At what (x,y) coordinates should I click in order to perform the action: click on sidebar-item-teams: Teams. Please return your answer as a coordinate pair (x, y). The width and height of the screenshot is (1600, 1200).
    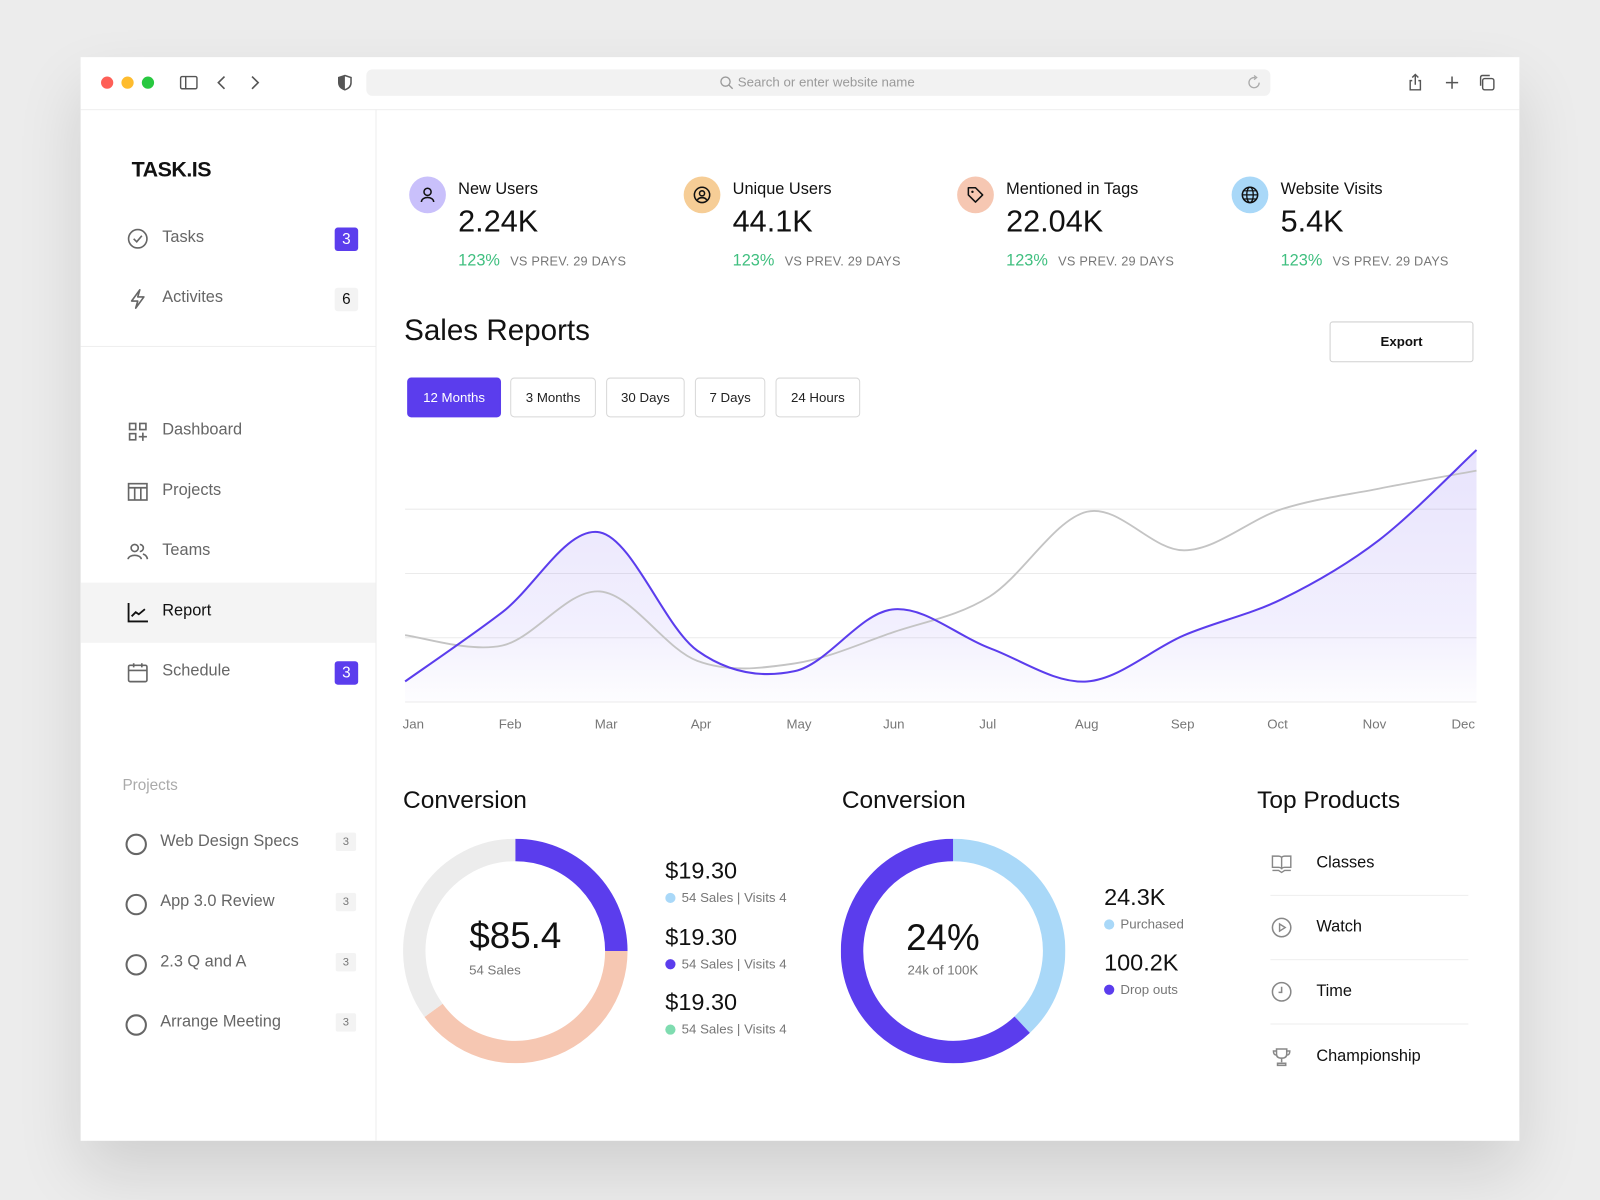
    Looking at the image, I should click on (228, 552).